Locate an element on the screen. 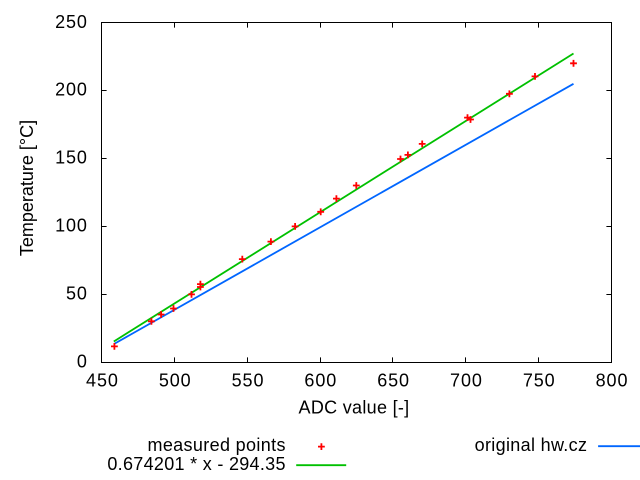 The height and width of the screenshot is (480, 640). svg-text: 100 is located at coordinates (71, 226).